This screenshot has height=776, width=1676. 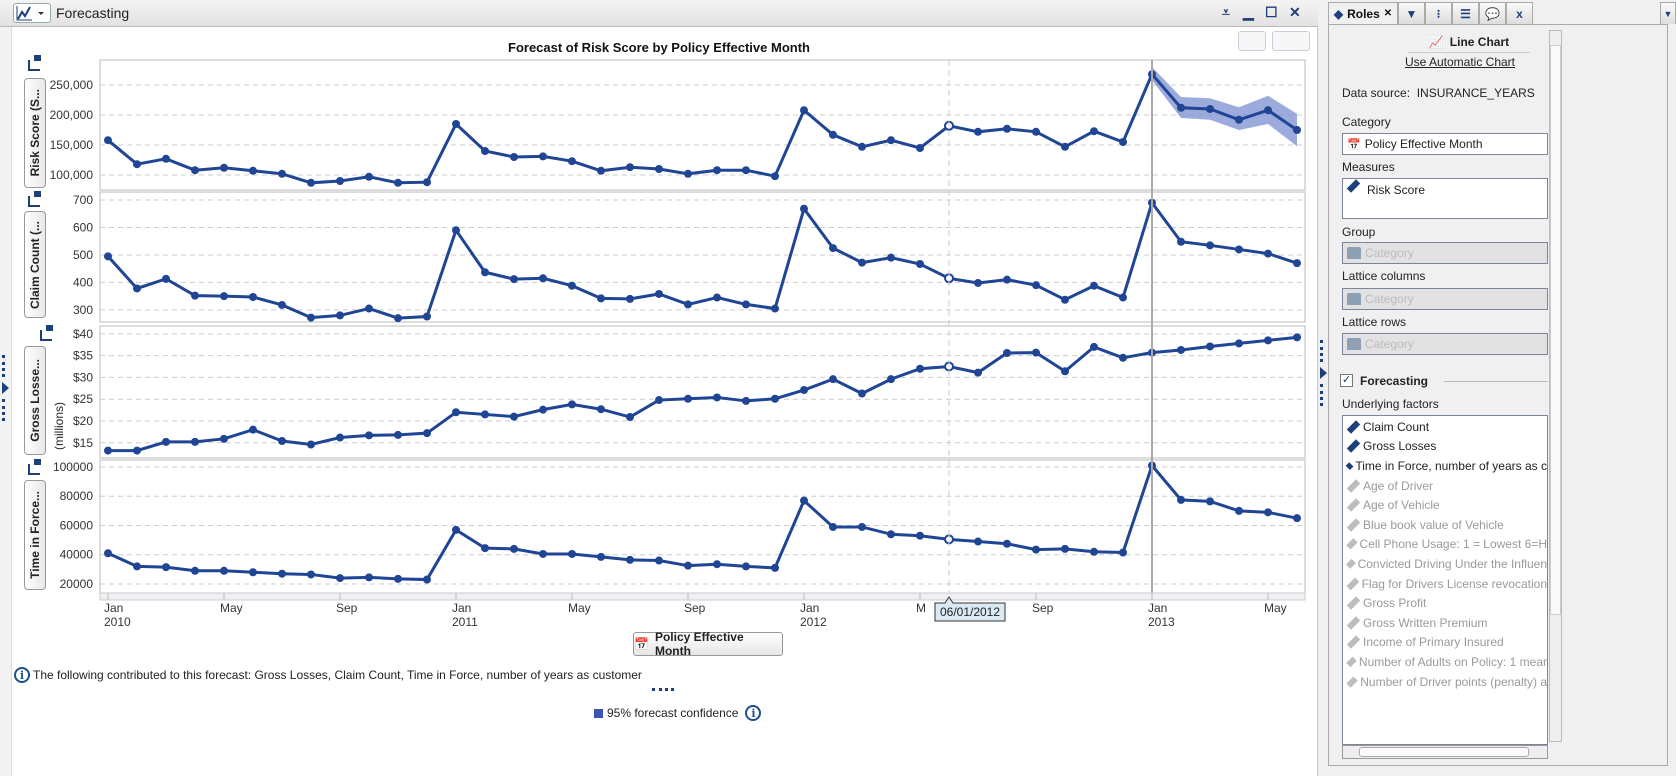 What do you see at coordinates (1445, 198) in the screenshot?
I see `measures-field: Risk Score` at bounding box center [1445, 198].